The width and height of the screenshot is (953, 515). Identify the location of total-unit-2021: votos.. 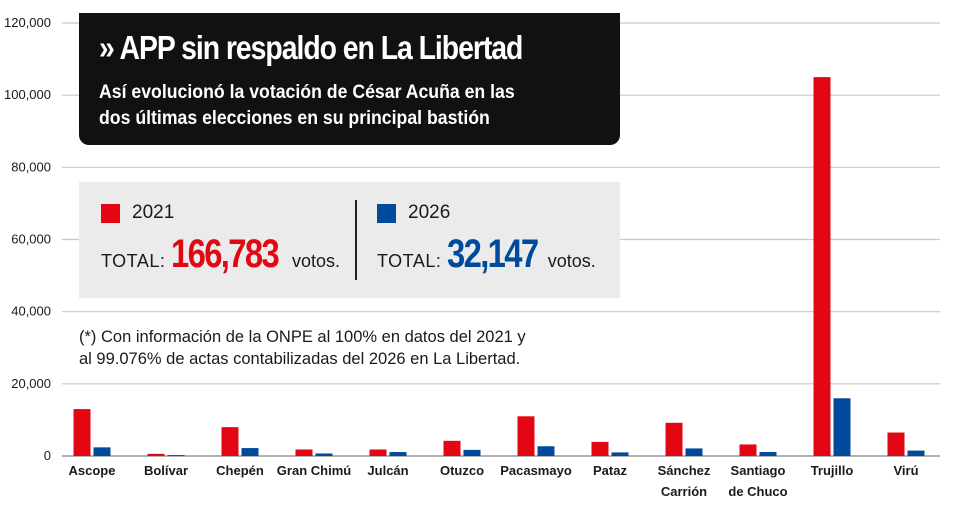
(315, 261).